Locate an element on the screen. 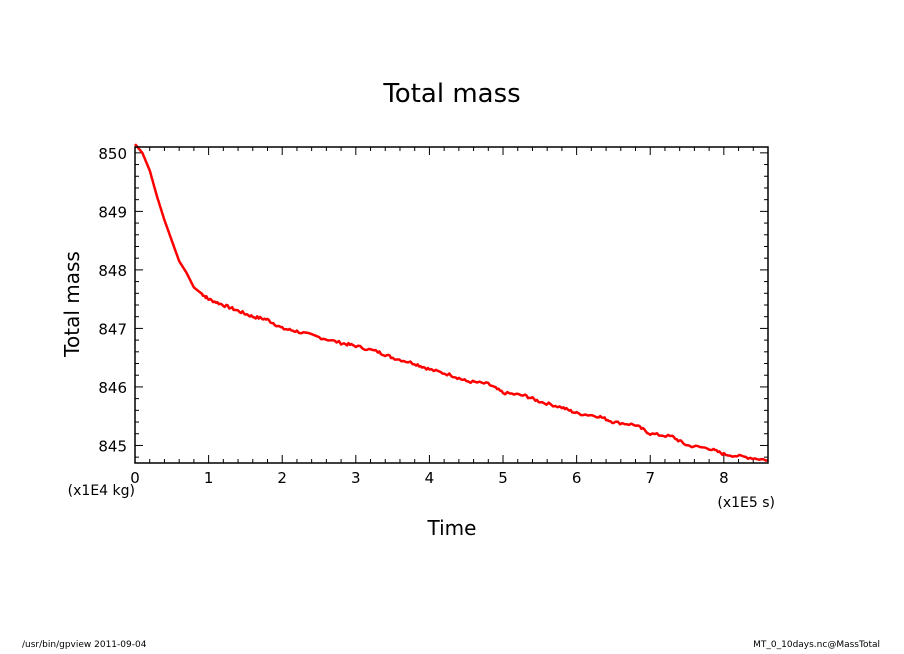 This screenshot has height=654, width=904. x-tick-label: 5 is located at coordinates (503, 478).